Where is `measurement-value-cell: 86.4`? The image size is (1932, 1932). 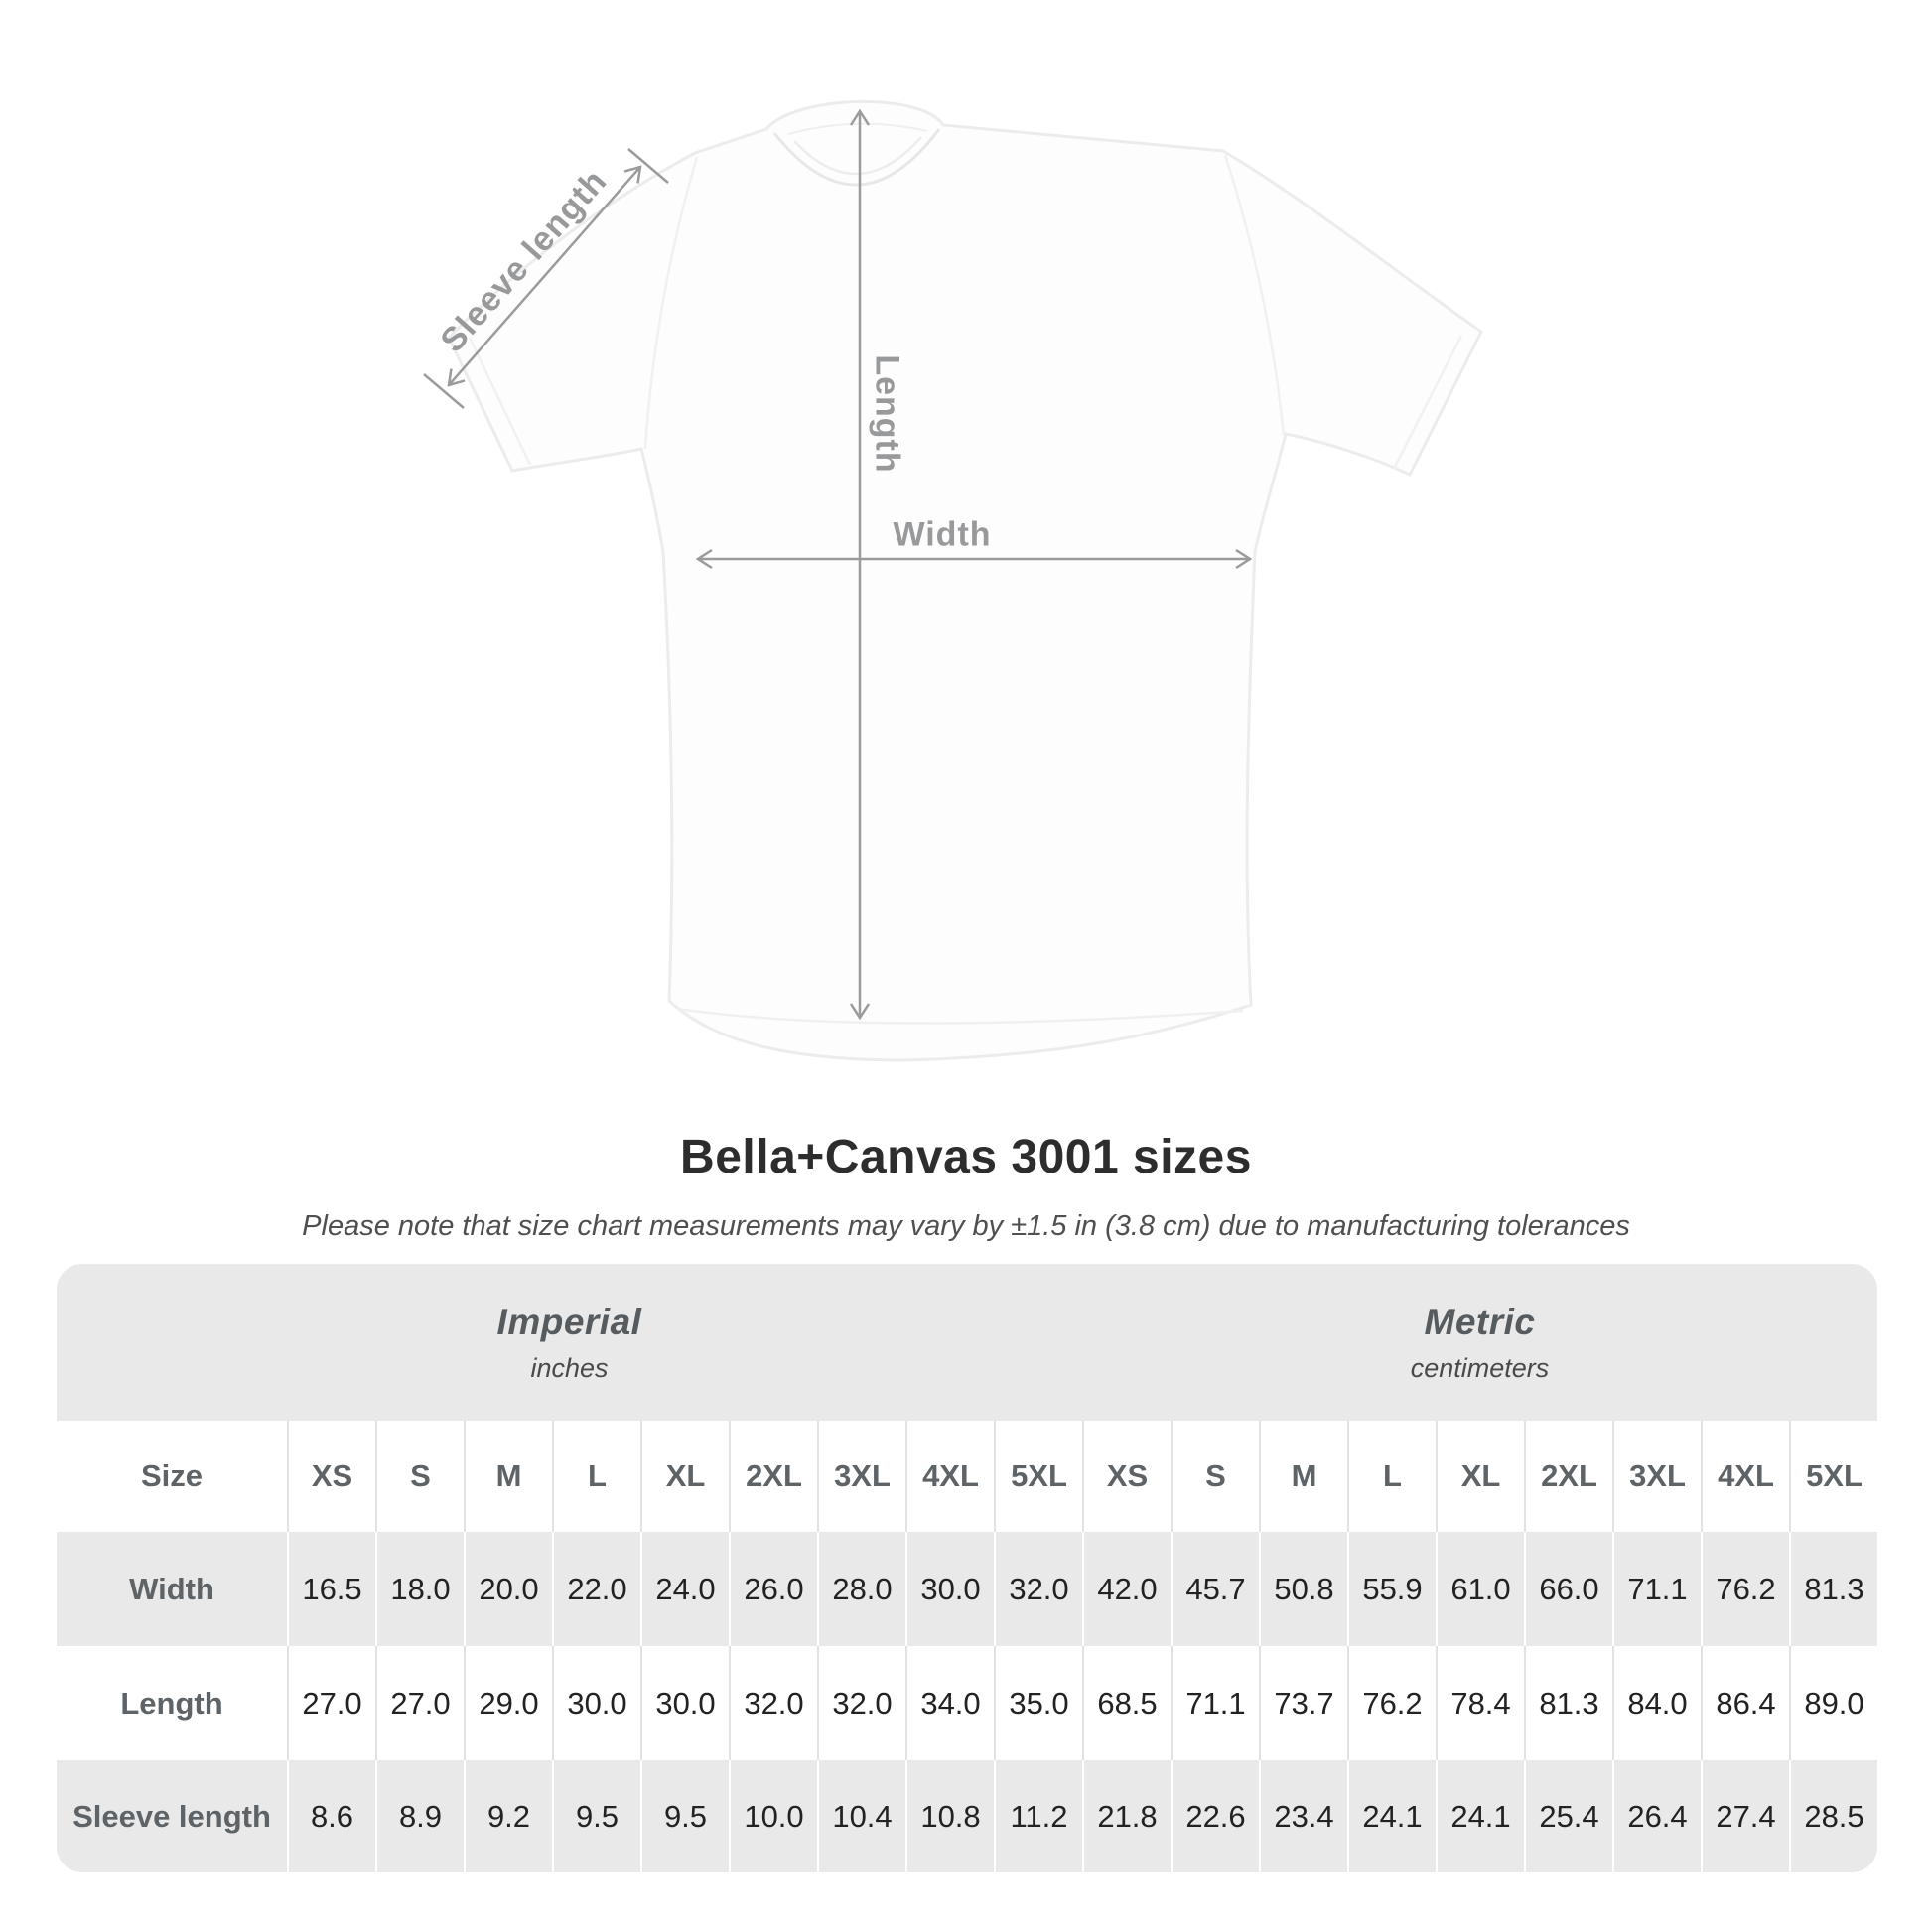 measurement-value-cell: 86.4 is located at coordinates (1745, 1703).